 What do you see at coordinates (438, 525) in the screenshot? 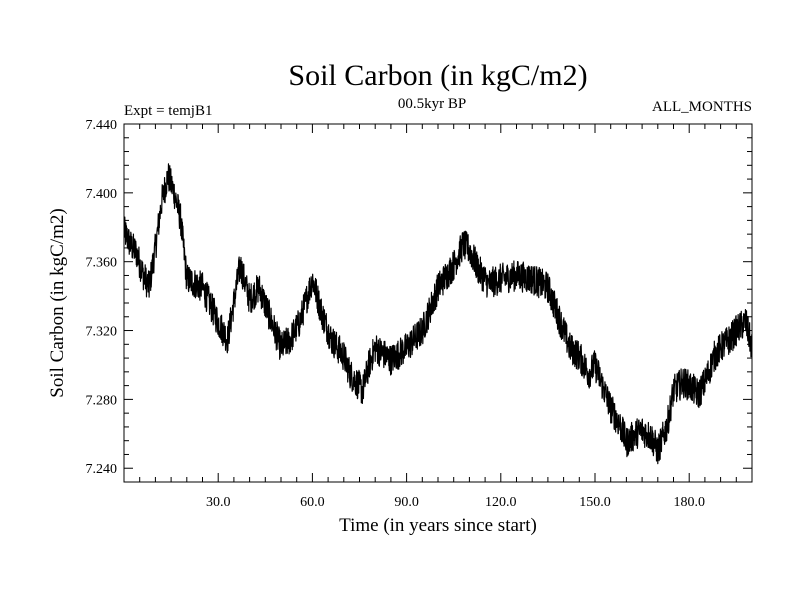
I see `x-axis-label: Time (in years since start)` at bounding box center [438, 525].